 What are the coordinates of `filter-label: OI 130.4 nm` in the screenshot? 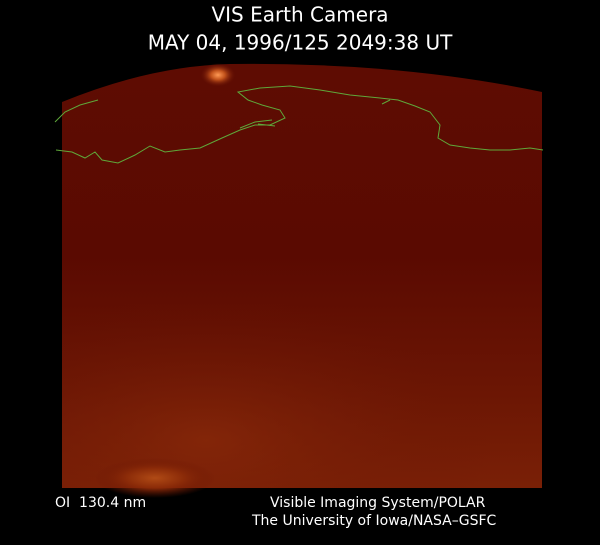 It's located at (100, 503).